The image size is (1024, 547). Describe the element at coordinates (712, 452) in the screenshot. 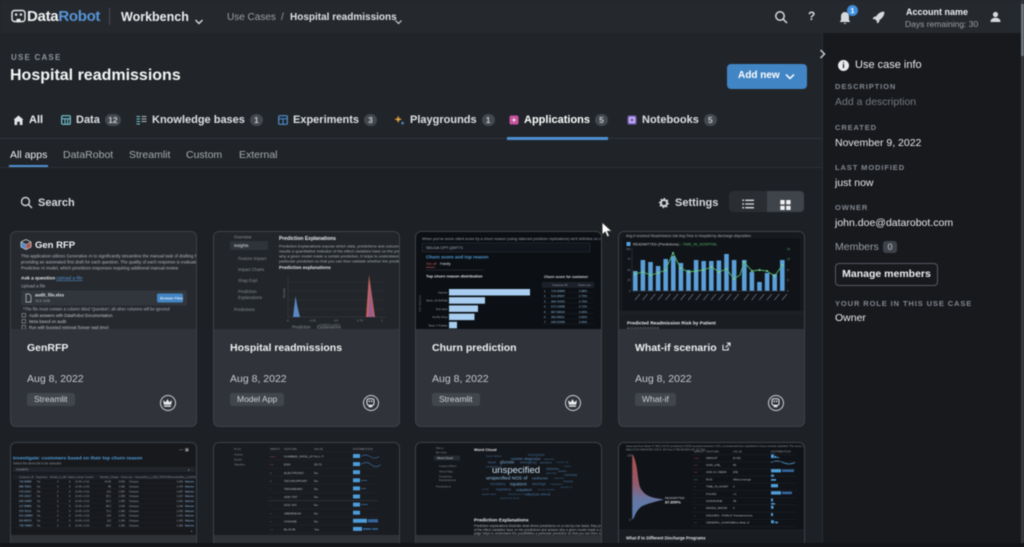

I see `svg-text: FEATURE` at that location.